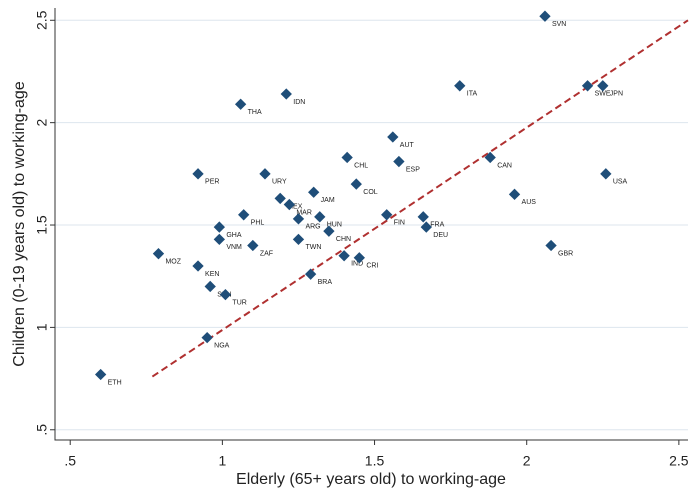  Describe the element at coordinates (295, 206) in the screenshot. I see `point-label: MEX` at that location.